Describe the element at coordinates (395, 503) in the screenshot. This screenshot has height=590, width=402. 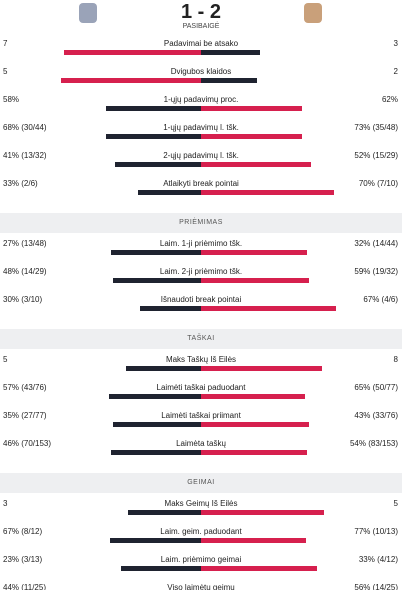
I see `away-value: 5` at that location.